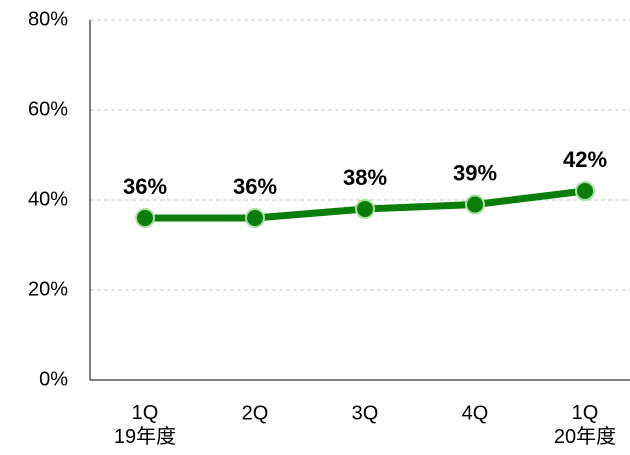 Image resolution: width=630 pixels, height=455 pixels. What do you see at coordinates (585, 159) in the screenshot?
I see `data-label: 42%` at bounding box center [585, 159].